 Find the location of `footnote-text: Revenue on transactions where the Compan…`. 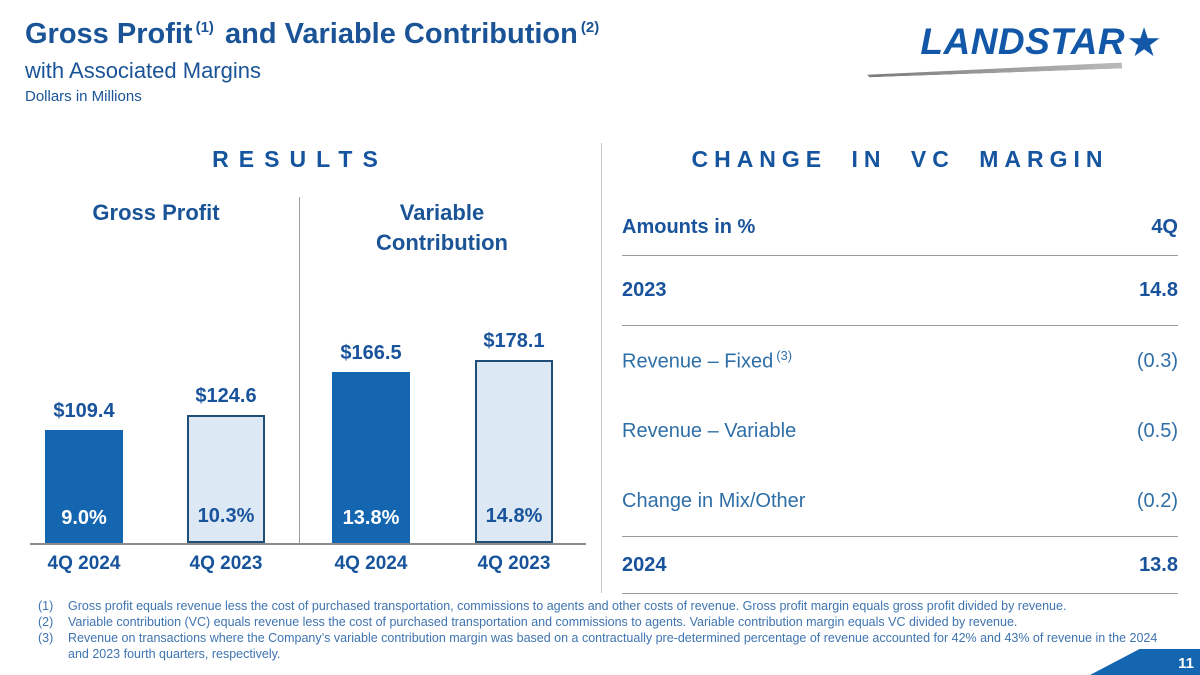

footnote-text: Revenue on transactions where the Compan… is located at coordinates (613, 646).